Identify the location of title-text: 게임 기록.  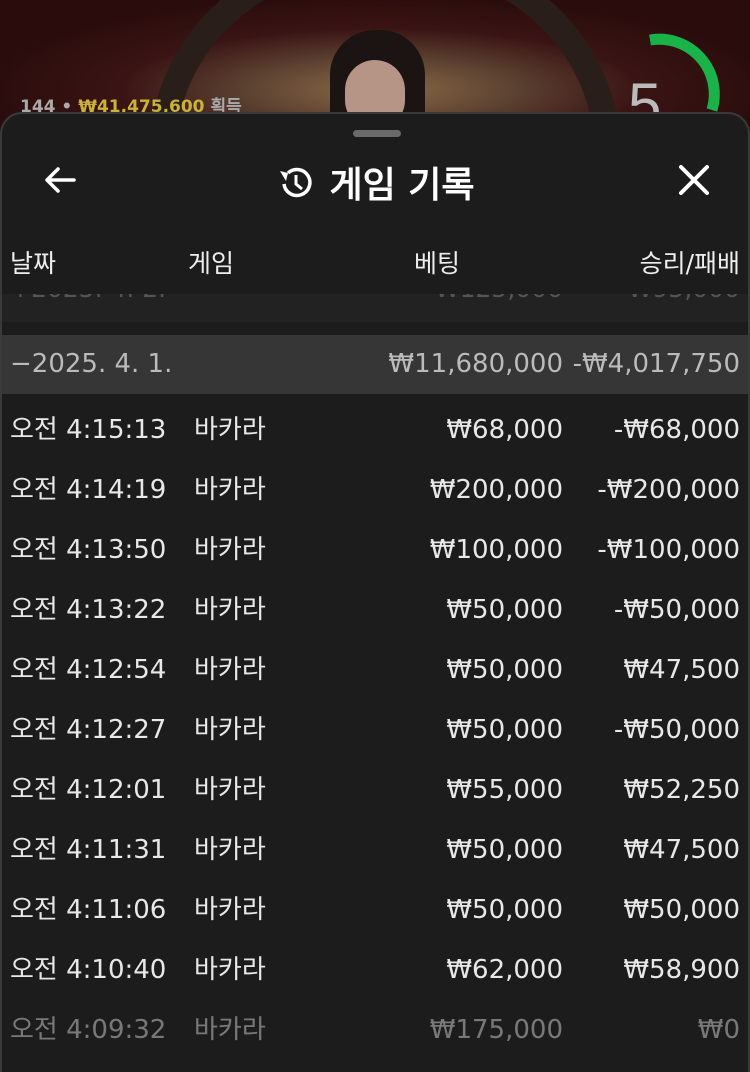
(402, 185).